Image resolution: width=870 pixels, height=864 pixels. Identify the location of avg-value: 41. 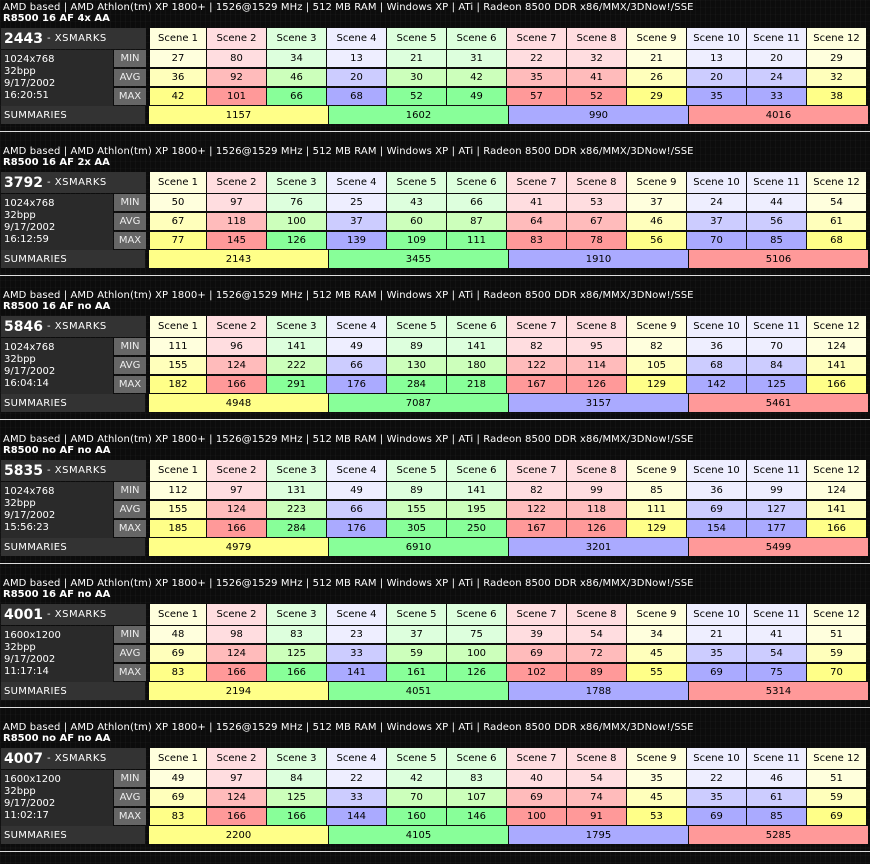
(596, 77).